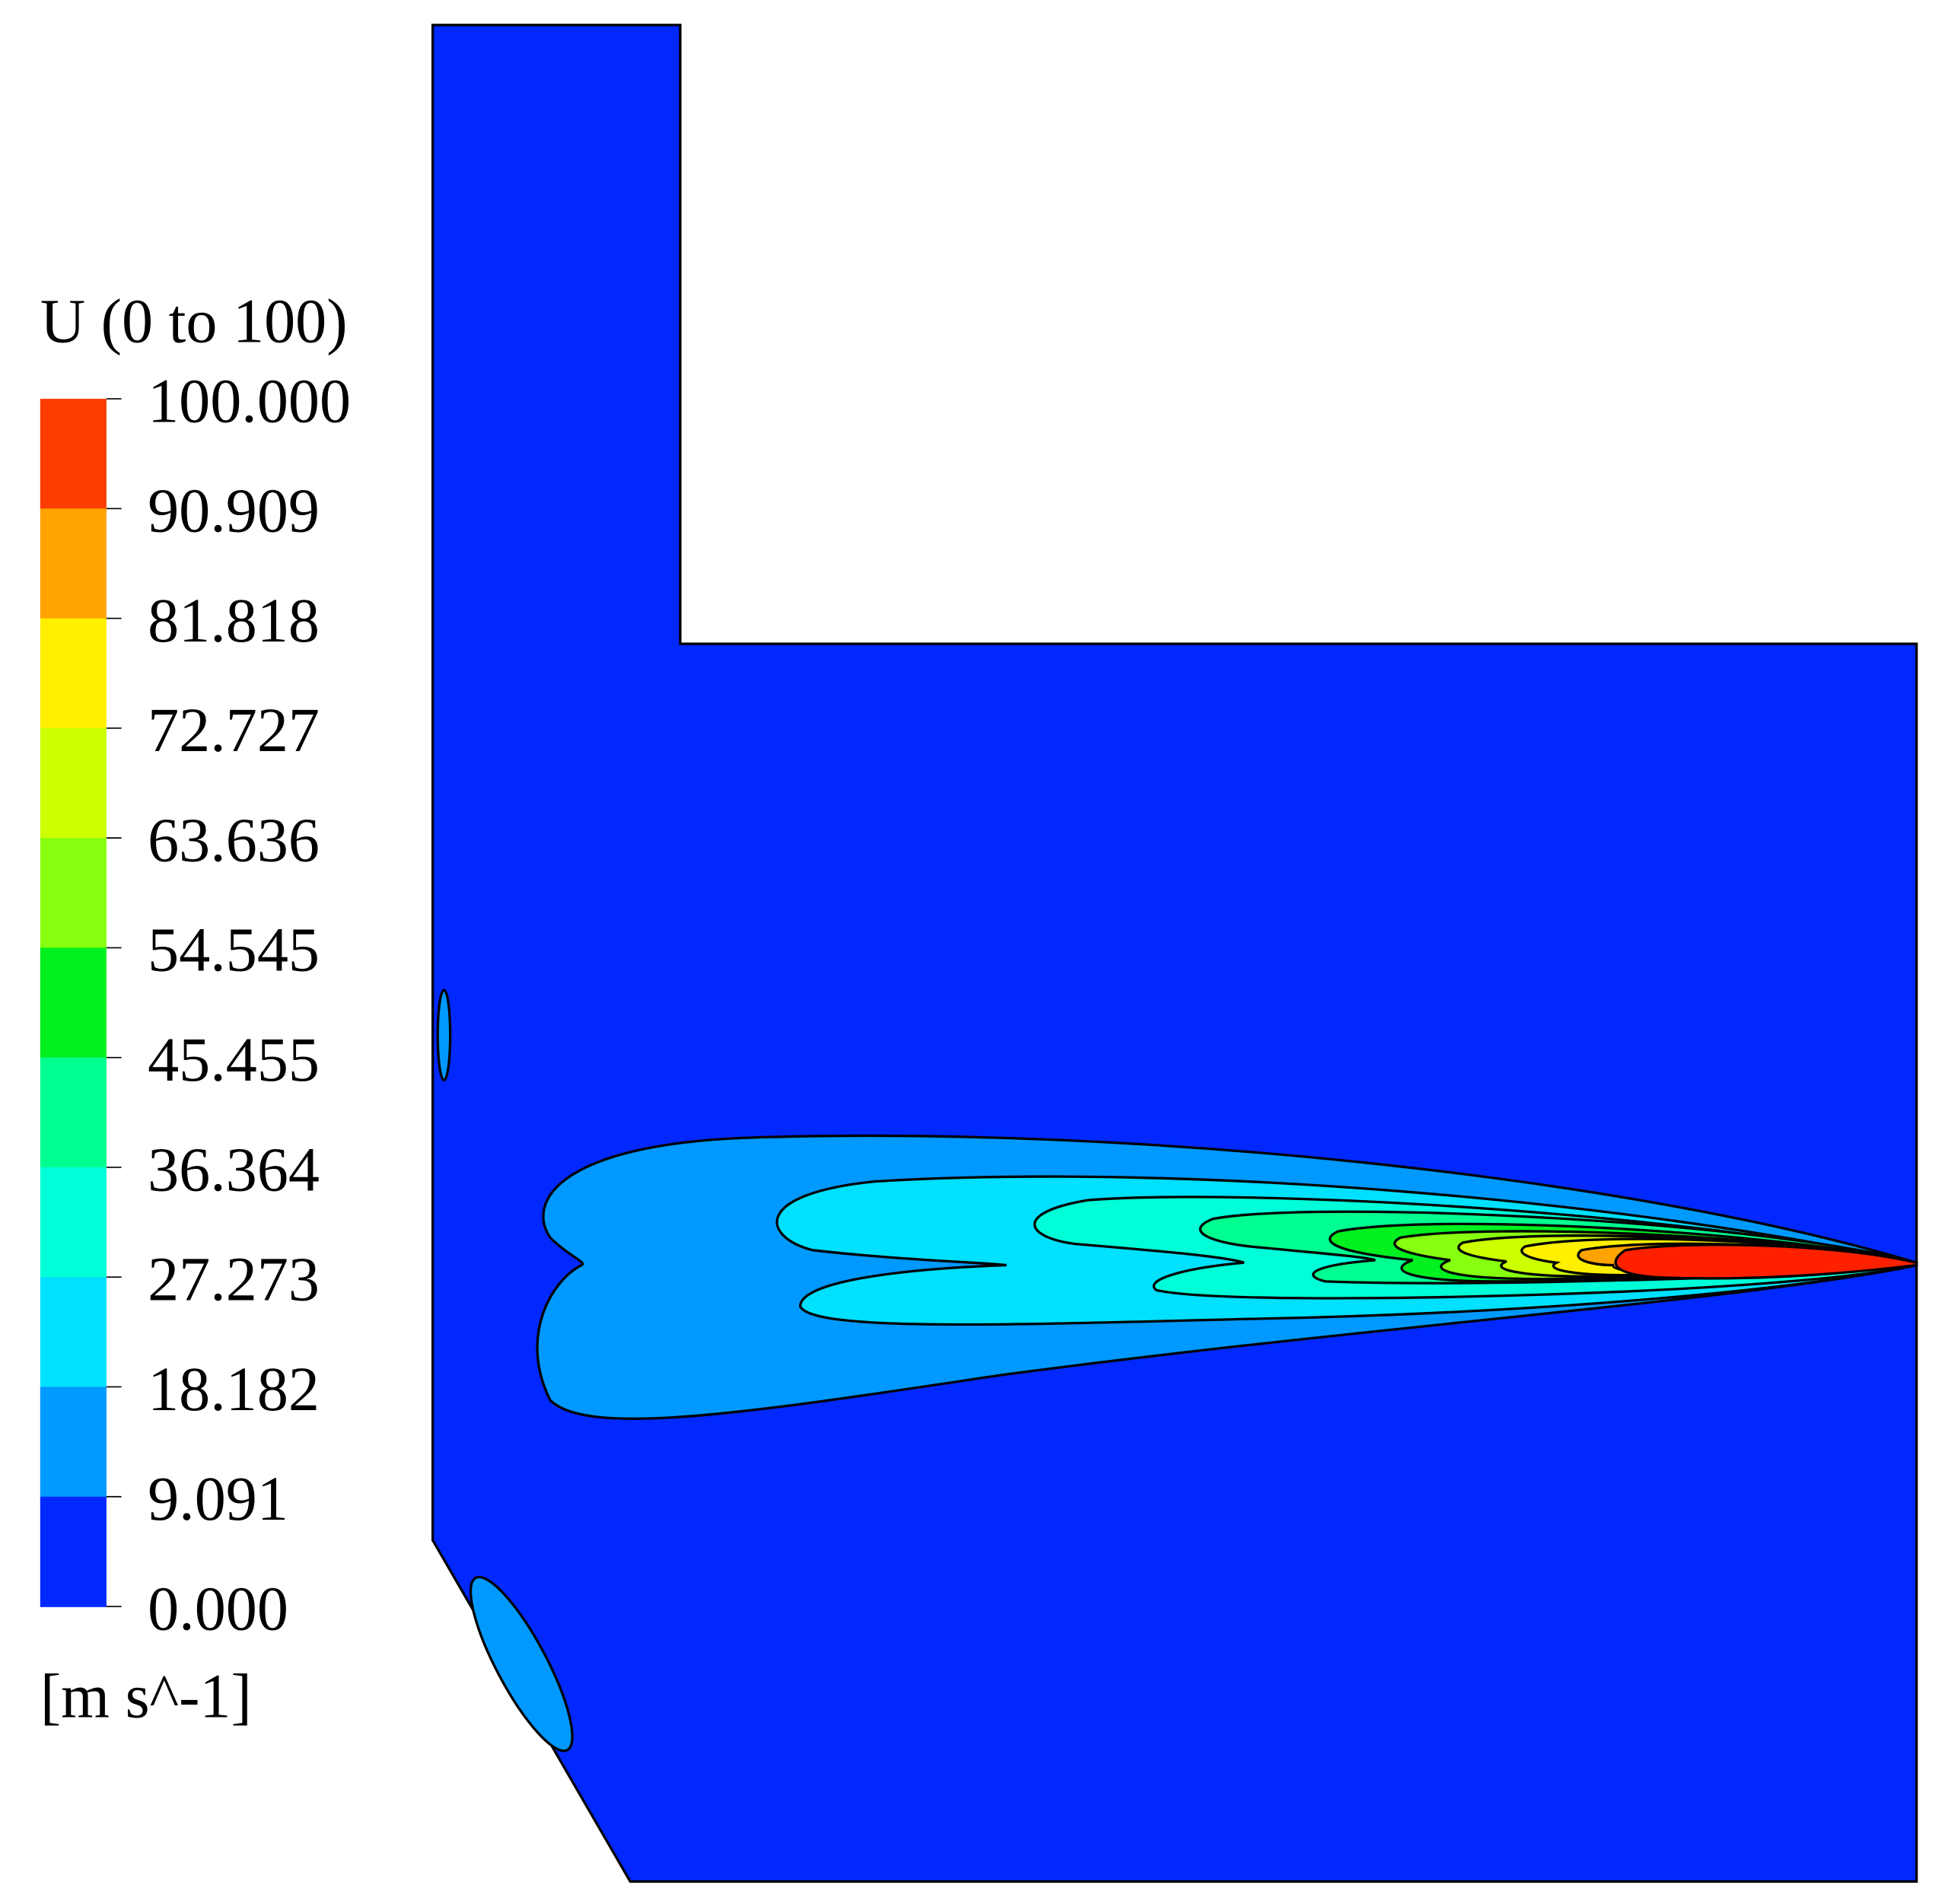 Image resolution: width=1948 pixels, height=1904 pixels. What do you see at coordinates (249, 401) in the screenshot?
I see `tick-label: 100.000` at bounding box center [249, 401].